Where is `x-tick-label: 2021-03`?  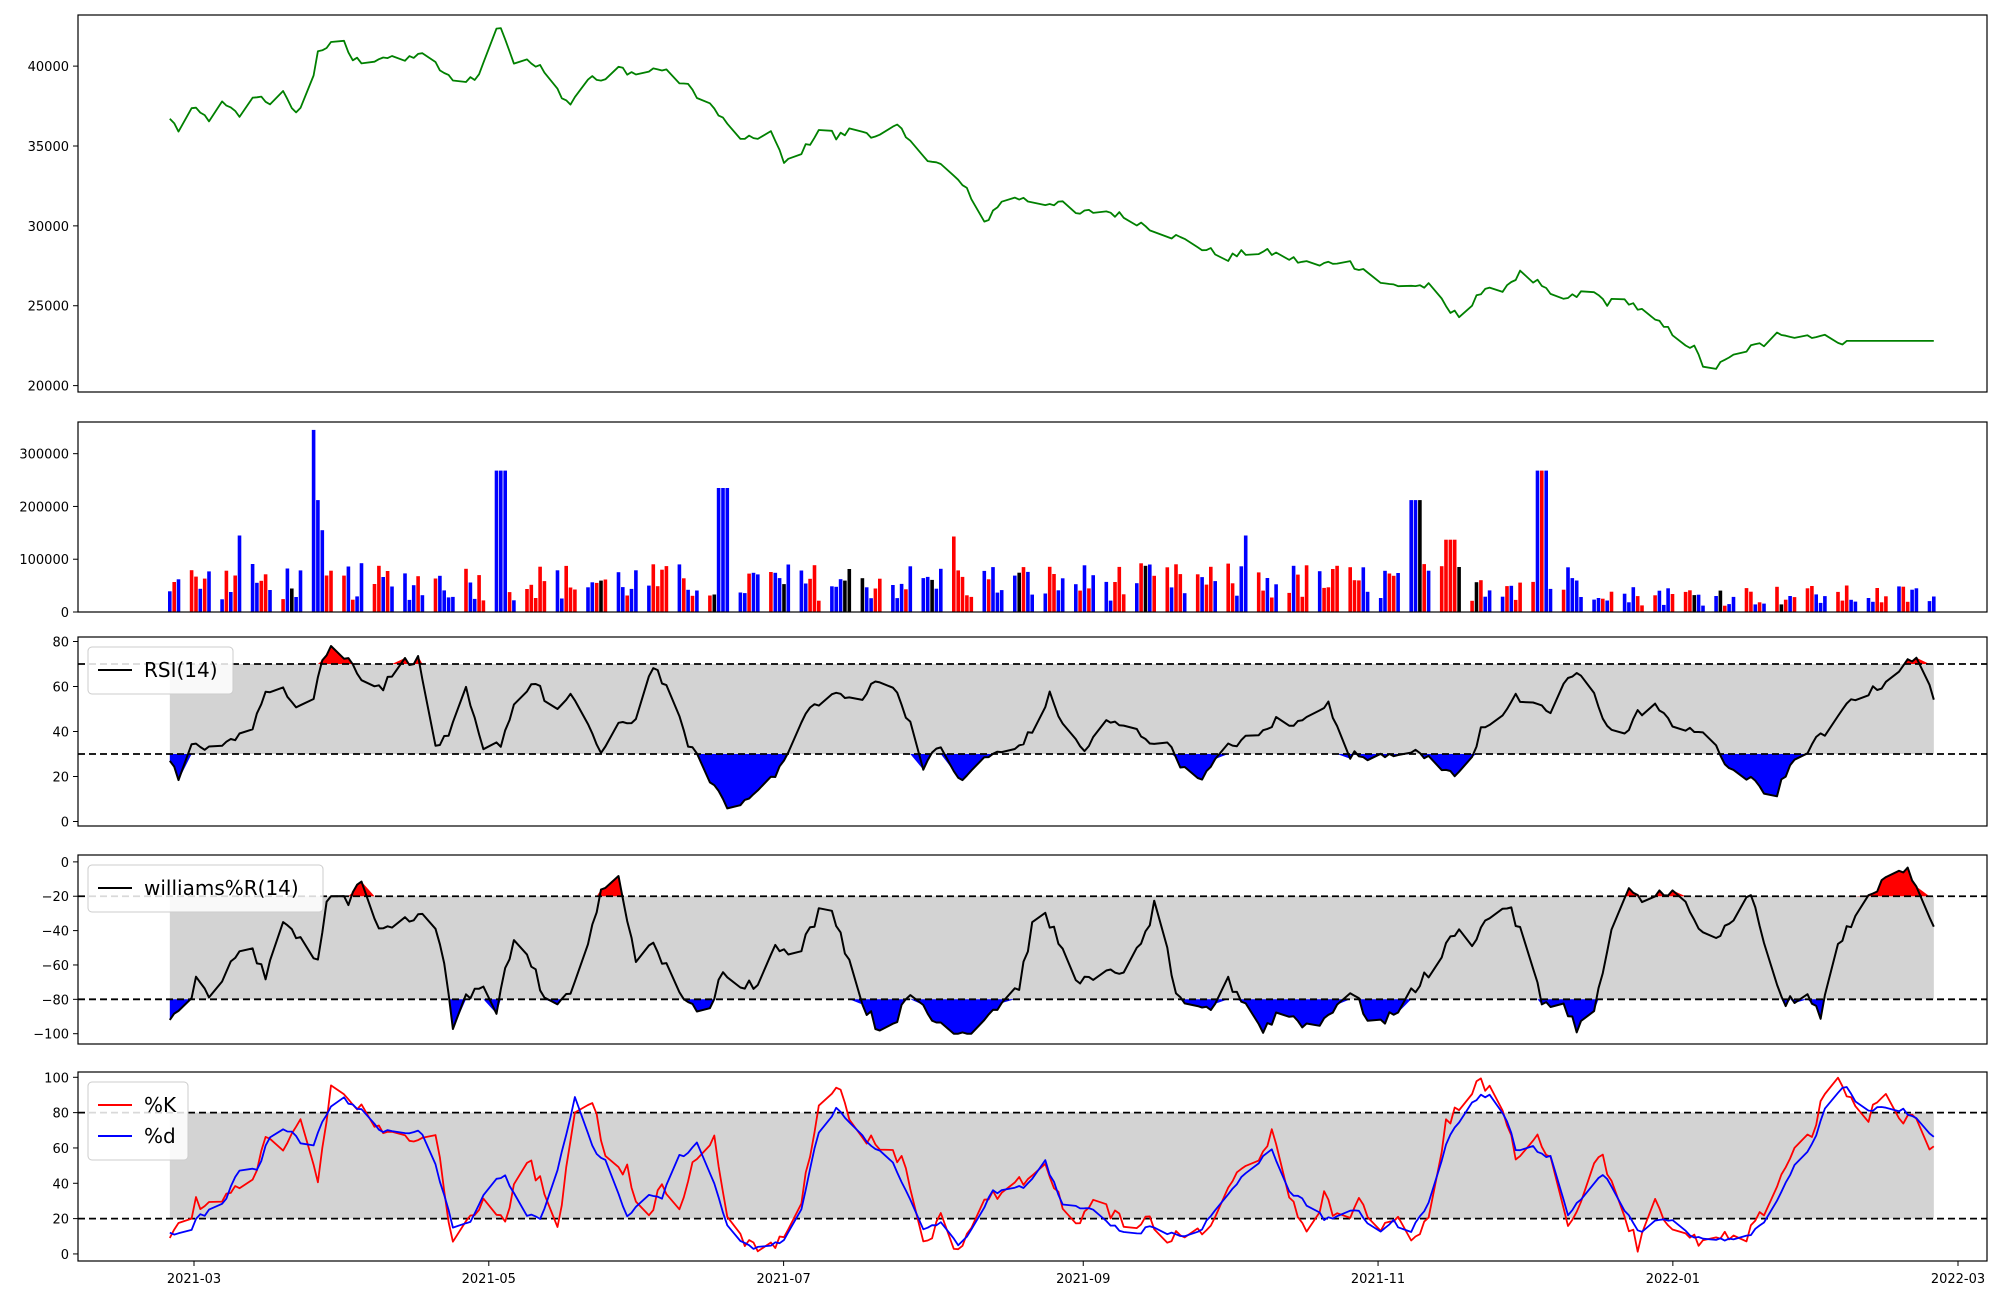 x-tick-label: 2021-03 is located at coordinates (194, 1279).